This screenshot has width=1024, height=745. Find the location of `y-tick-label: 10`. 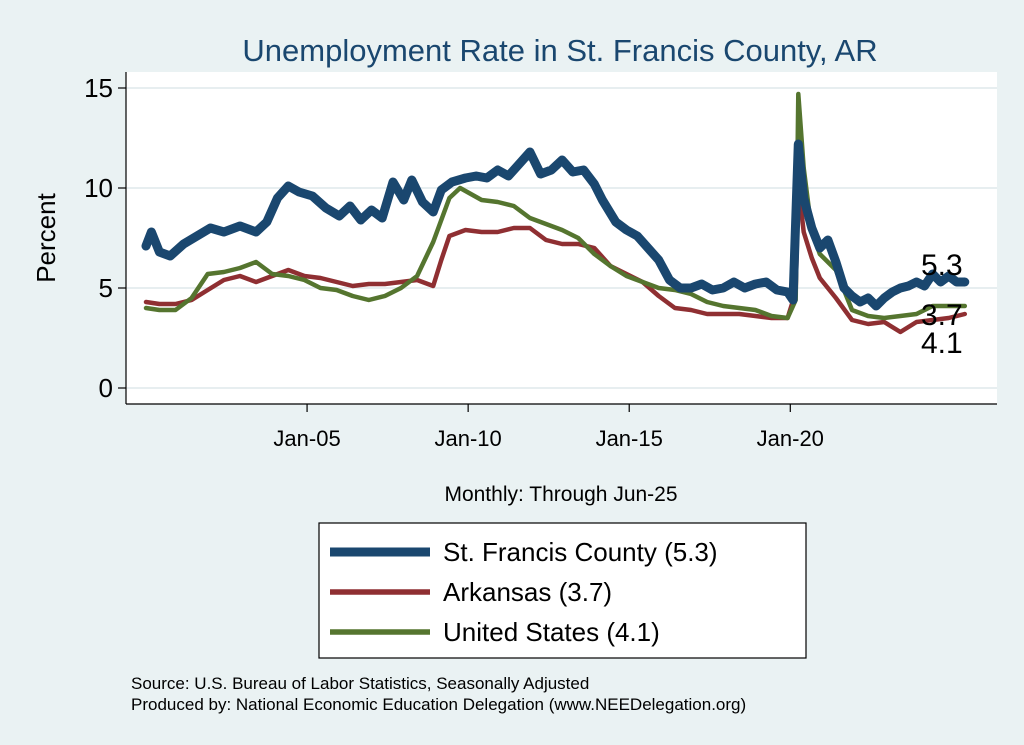

y-tick-label: 10 is located at coordinates (98, 188).